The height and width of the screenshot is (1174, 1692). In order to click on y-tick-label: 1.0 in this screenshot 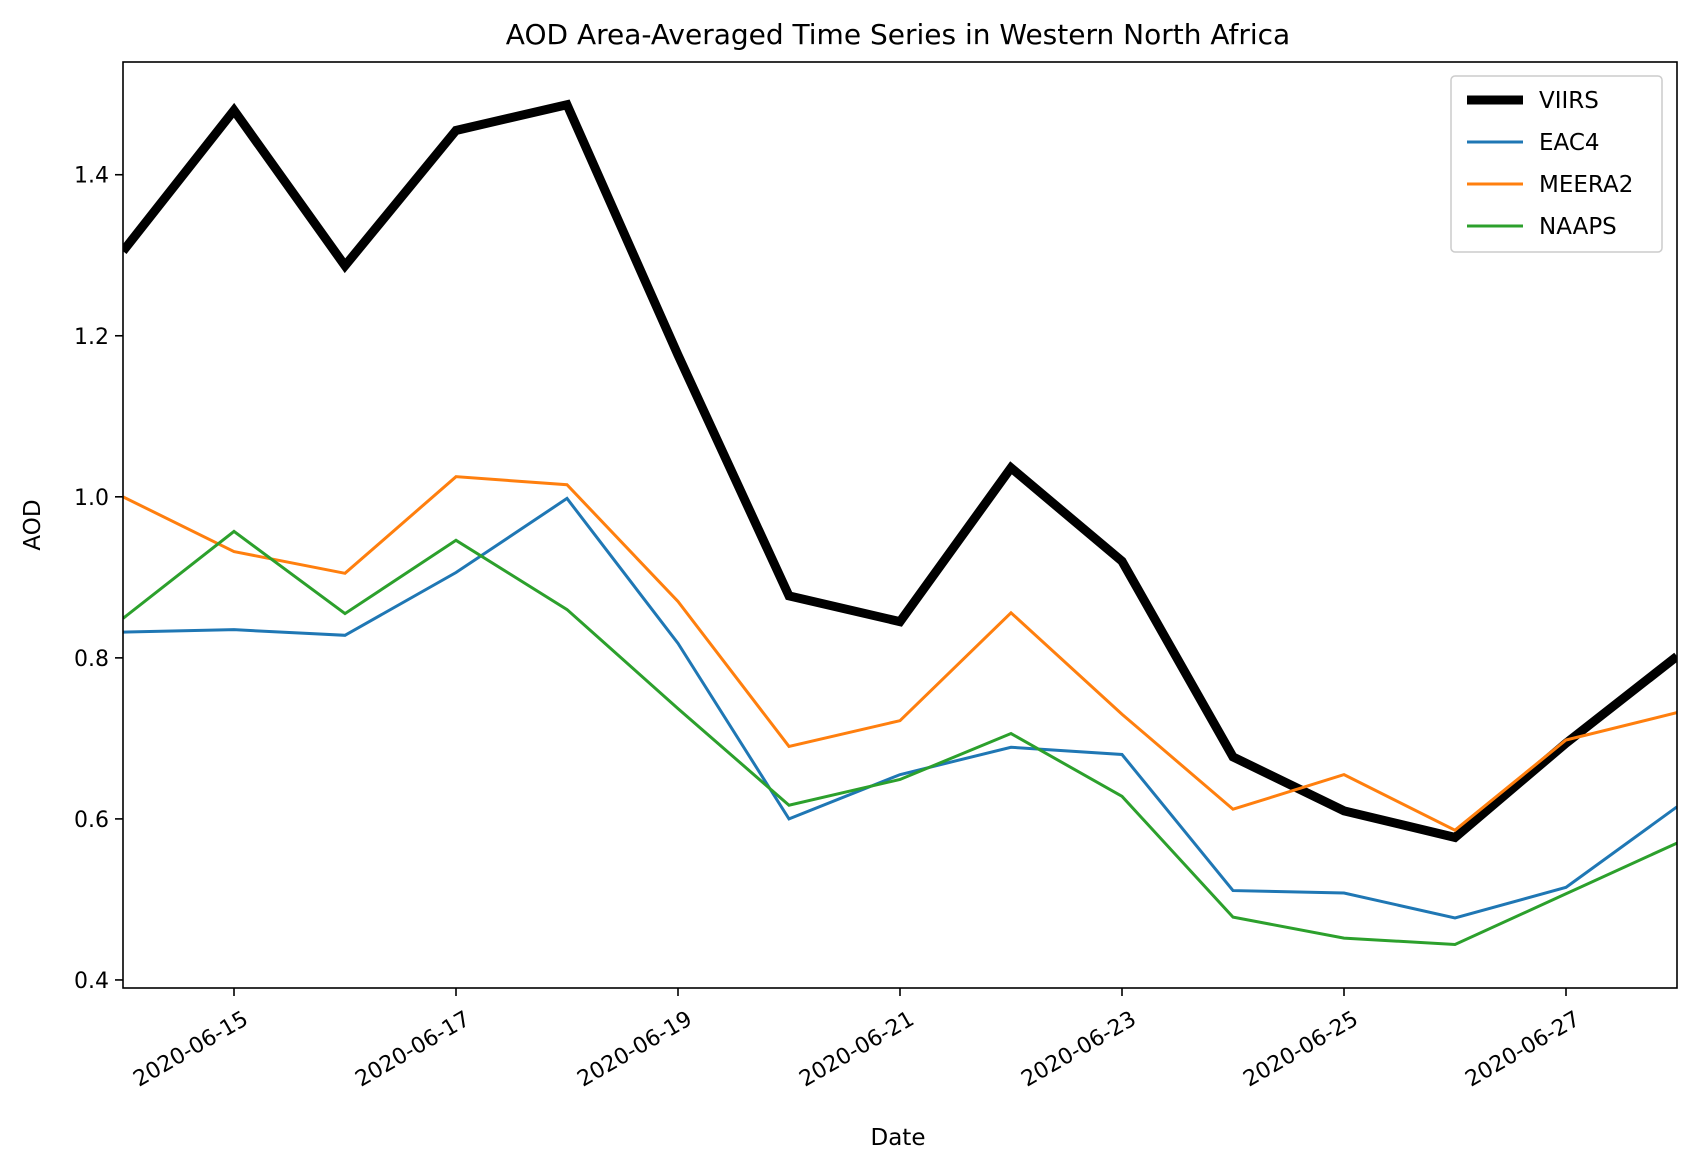, I will do `click(91, 498)`.